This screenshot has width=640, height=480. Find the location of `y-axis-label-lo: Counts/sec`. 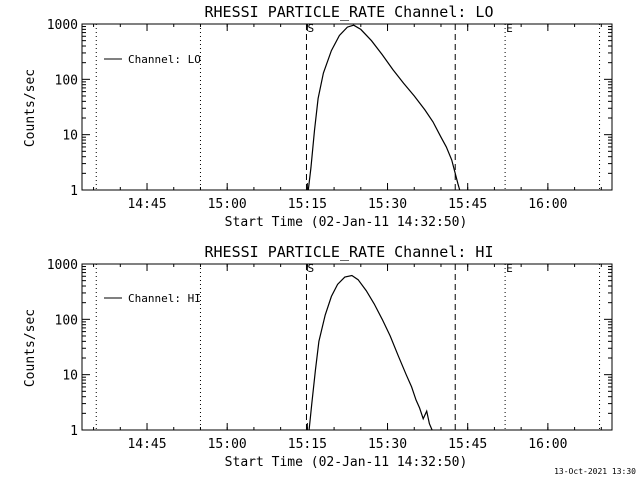

y-axis-label-lo: Counts/sec is located at coordinates (30, 108).